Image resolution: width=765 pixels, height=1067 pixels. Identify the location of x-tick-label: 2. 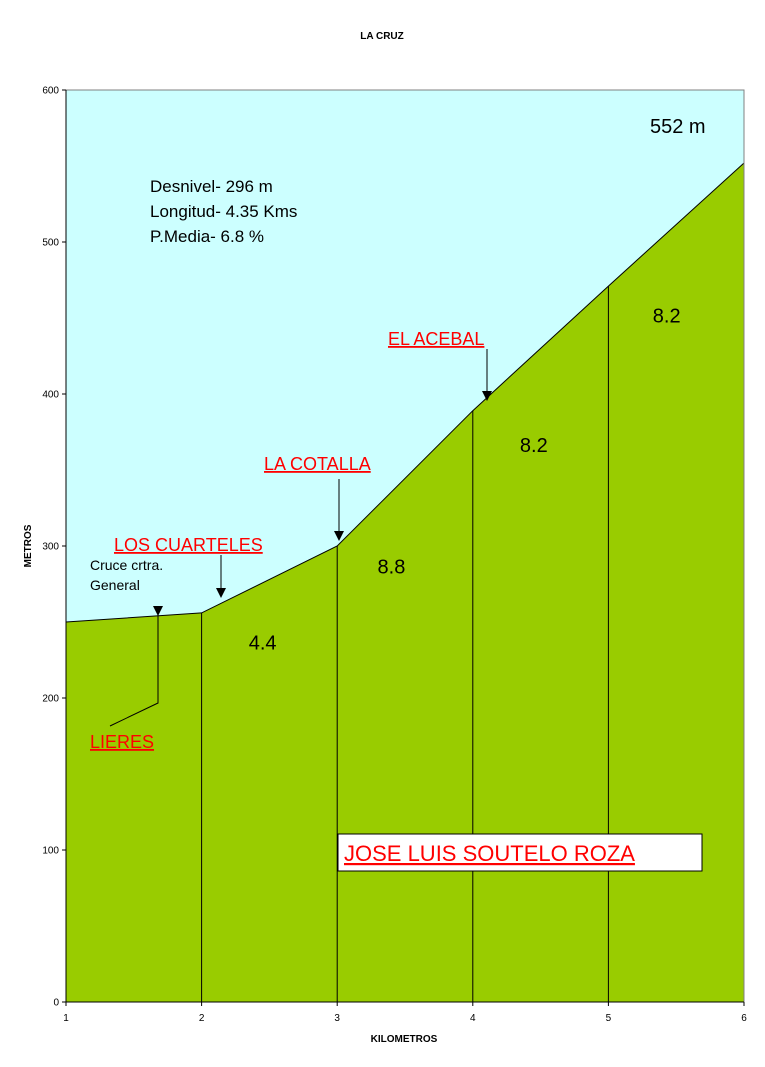
(202, 1018).